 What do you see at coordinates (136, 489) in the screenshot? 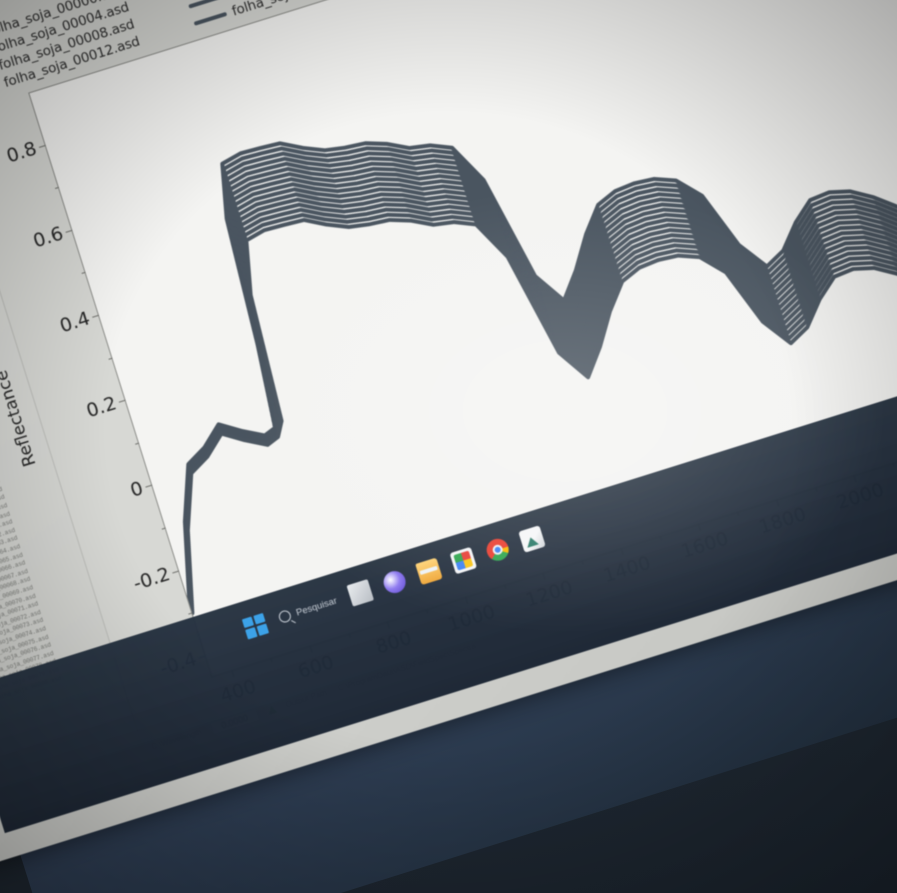
I see `y-tick-label: 0` at bounding box center [136, 489].